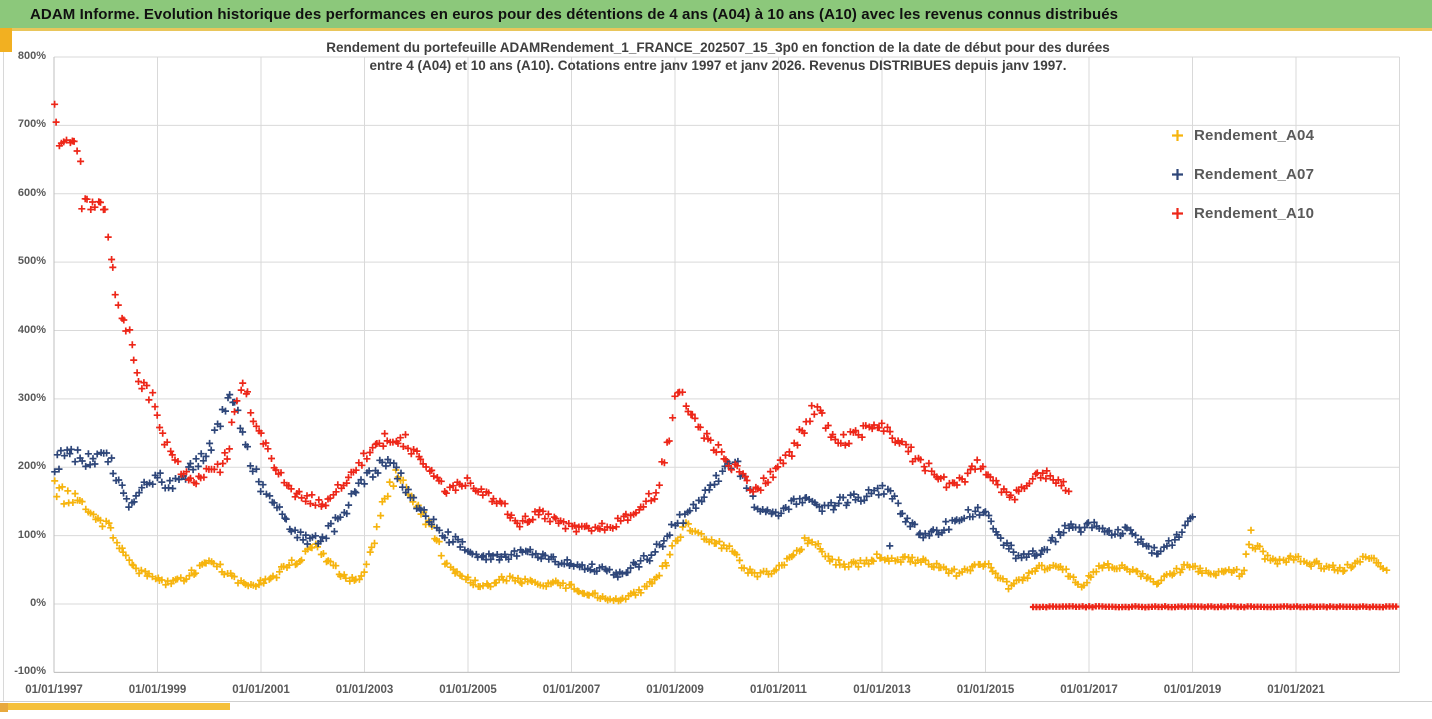  I want to click on x-axis-tick-label: 01/01/2001, so click(261, 690).